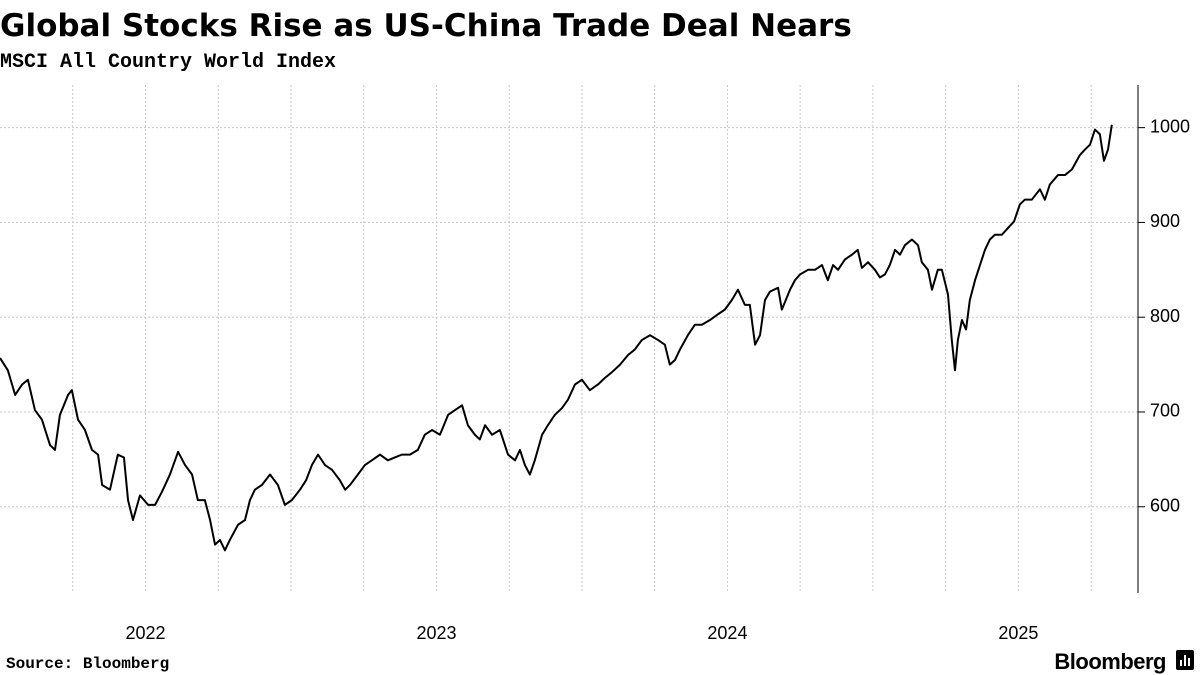 Image resolution: width=1200 pixels, height=675 pixels. I want to click on logo: Bloomberg, so click(1110, 661).